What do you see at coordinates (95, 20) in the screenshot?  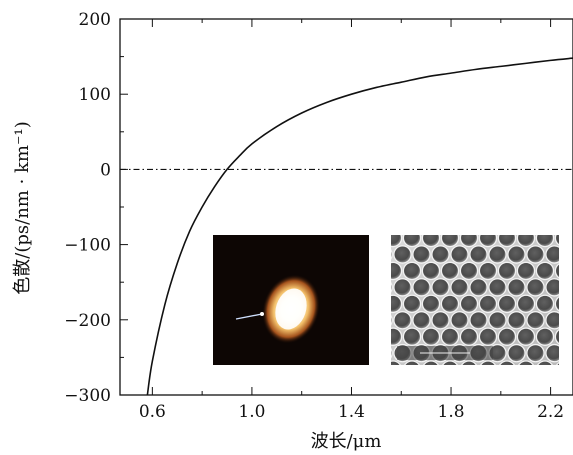 I see `y-tick-label: 200` at bounding box center [95, 20].